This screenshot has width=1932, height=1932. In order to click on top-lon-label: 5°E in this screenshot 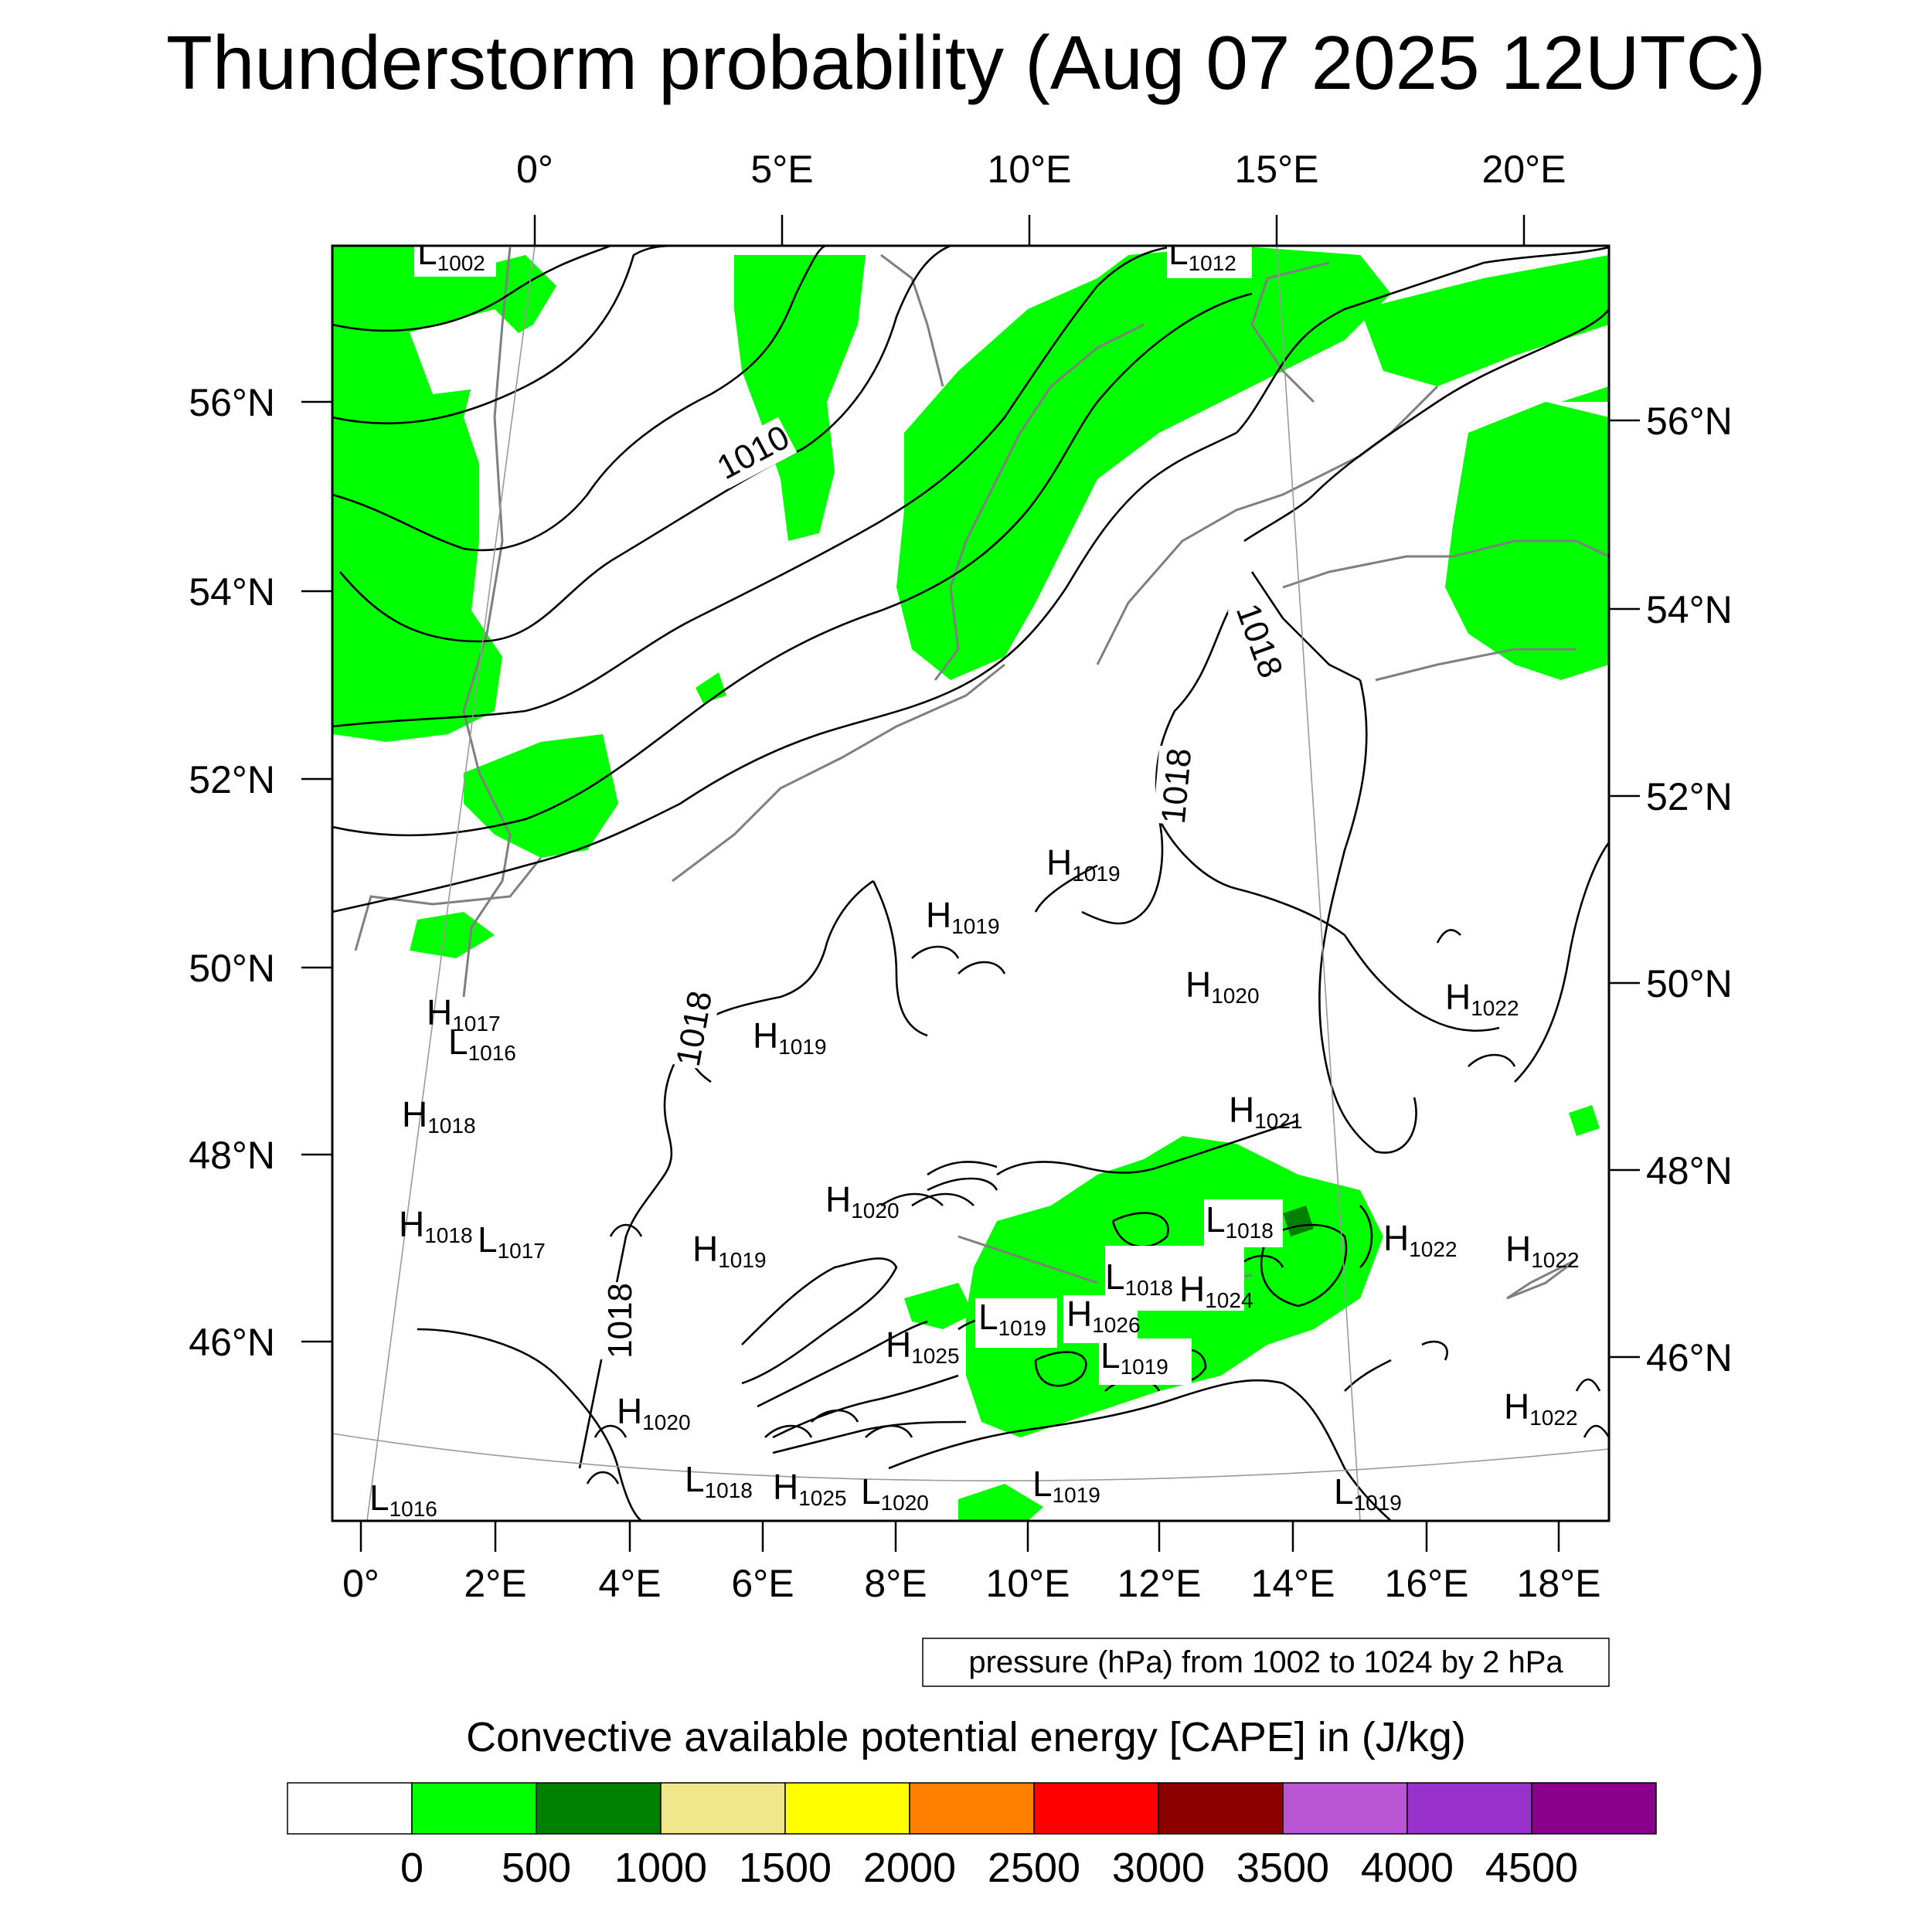, I will do `click(781, 169)`.